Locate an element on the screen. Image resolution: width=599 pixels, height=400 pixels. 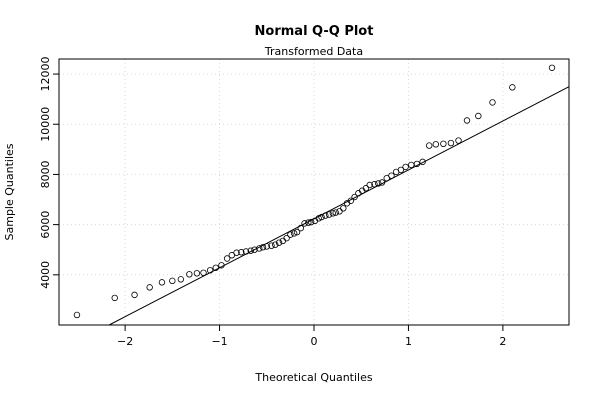
chart-title: Normal Q-Q Plot is located at coordinates (314, 31).